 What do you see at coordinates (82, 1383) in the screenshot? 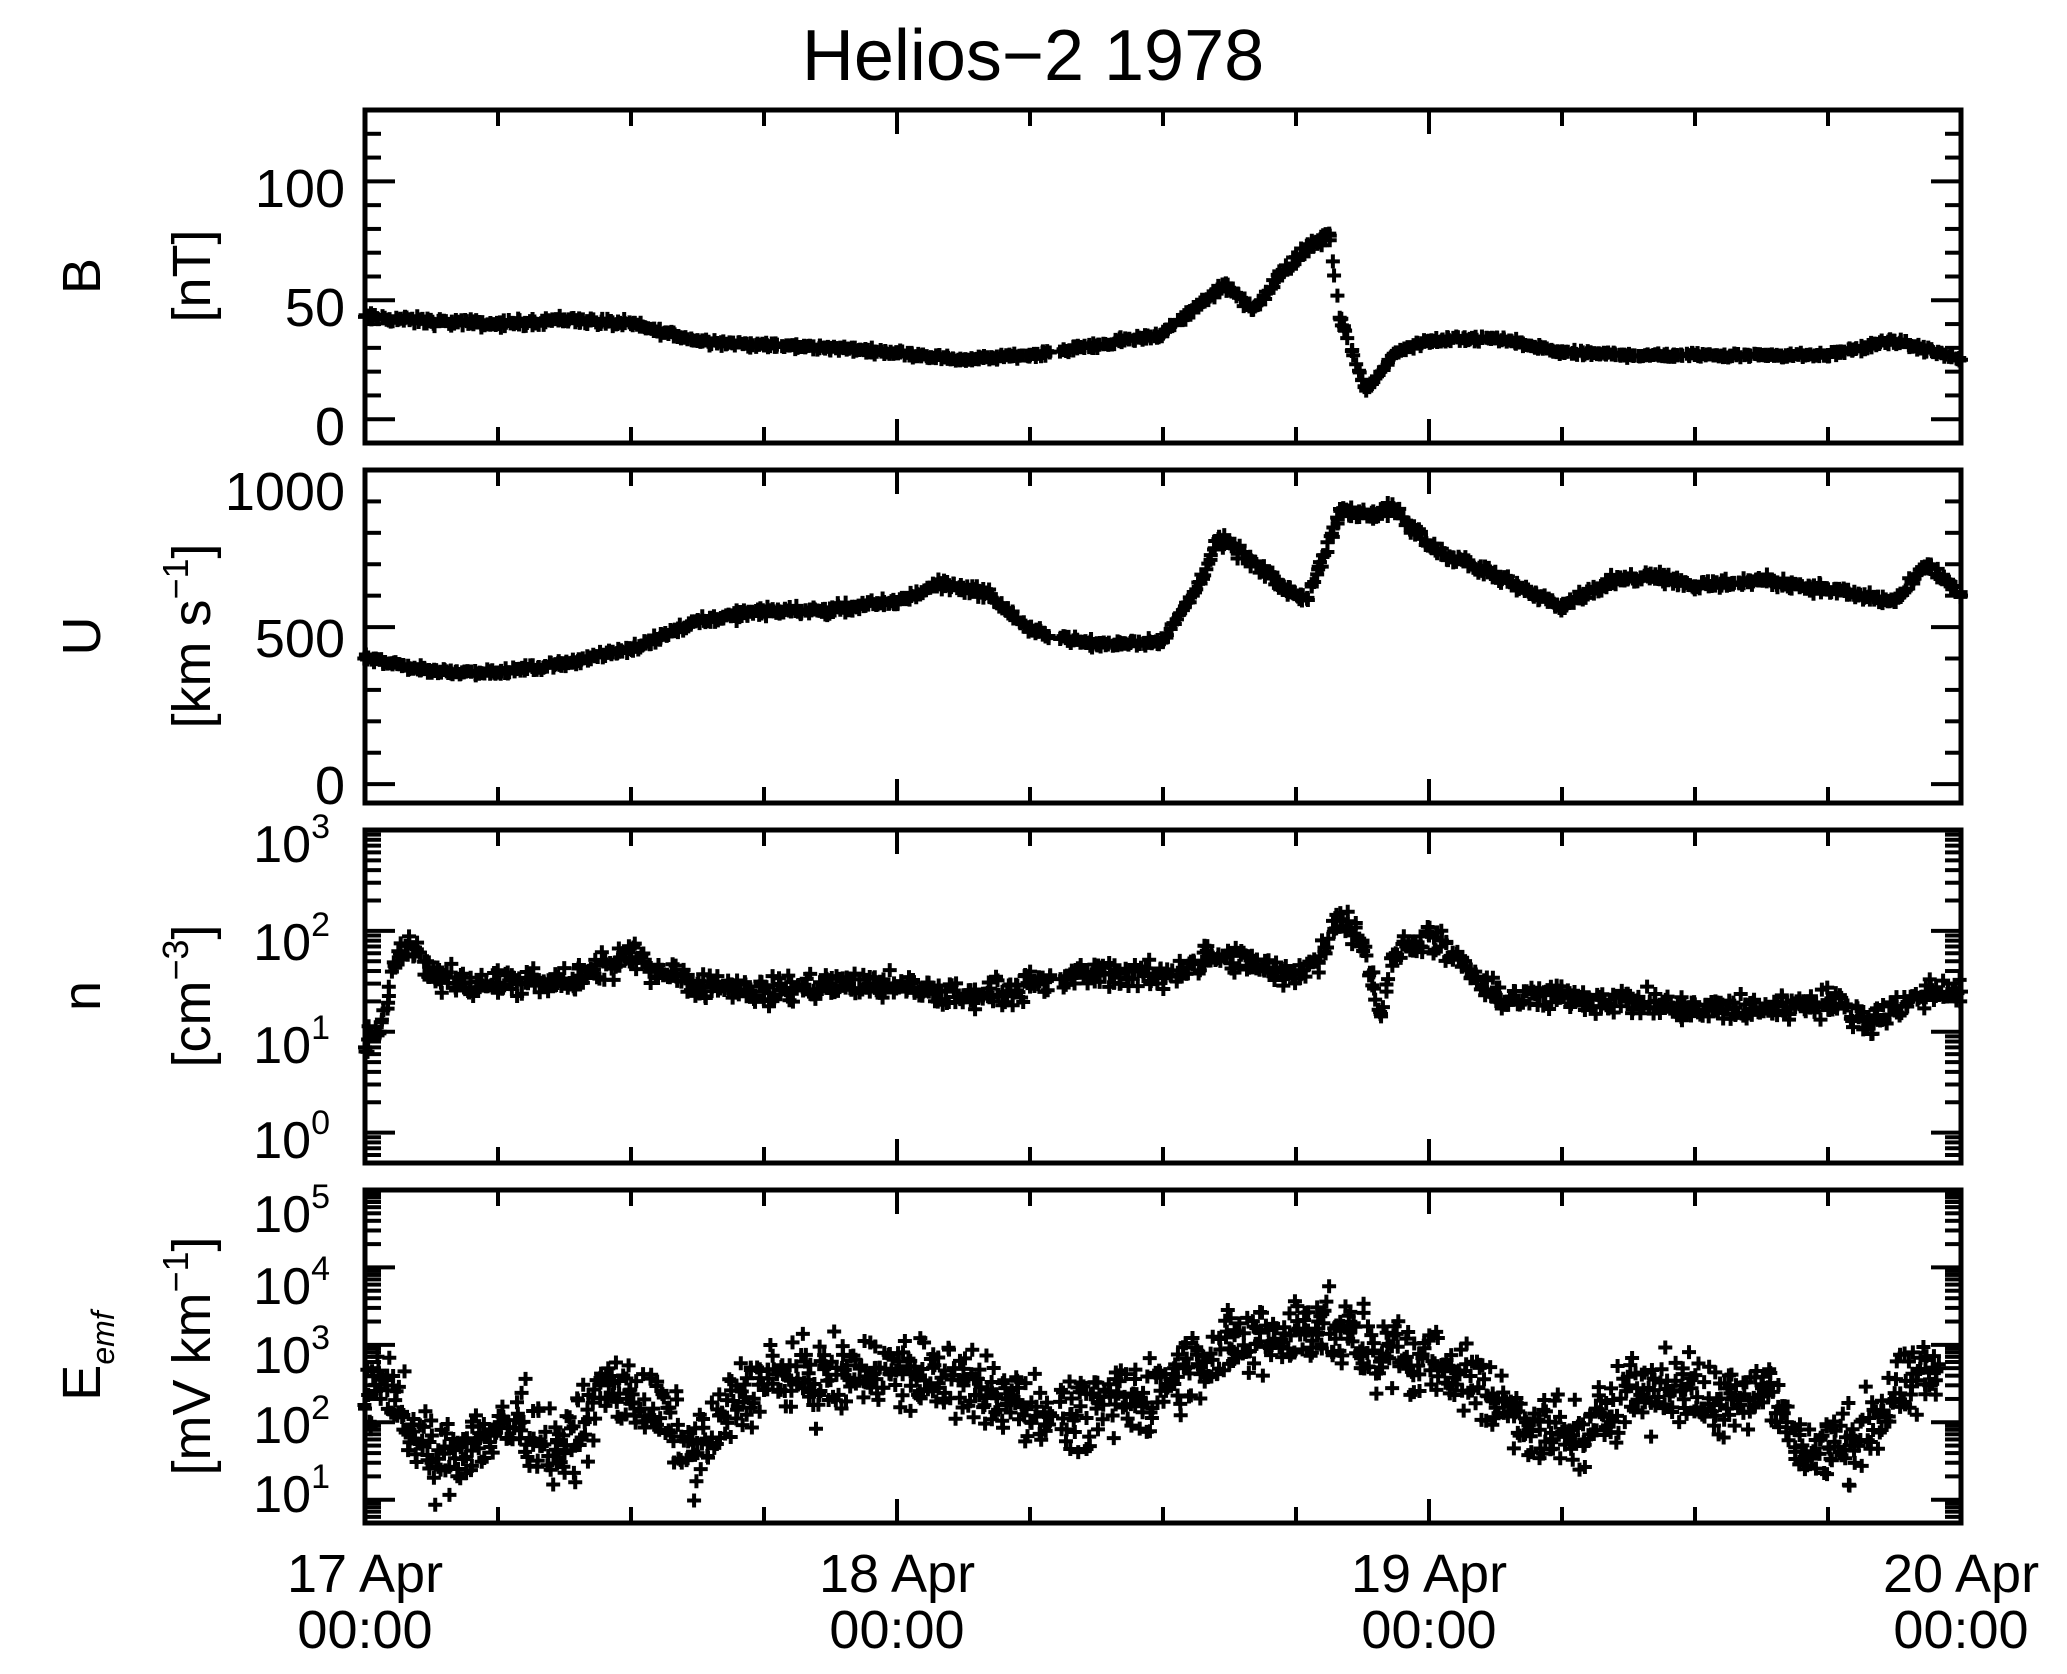
I see `ylabel-e-main-letter: E` at bounding box center [82, 1383].